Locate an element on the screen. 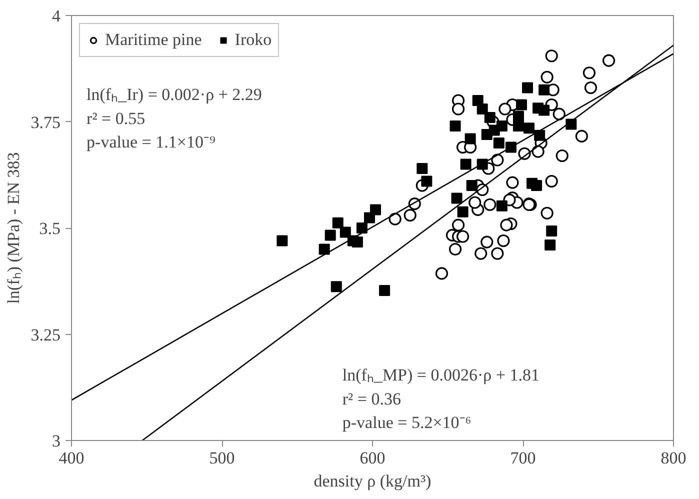 The width and height of the screenshot is (699, 499). x-tick-label: 500 is located at coordinates (222, 458).